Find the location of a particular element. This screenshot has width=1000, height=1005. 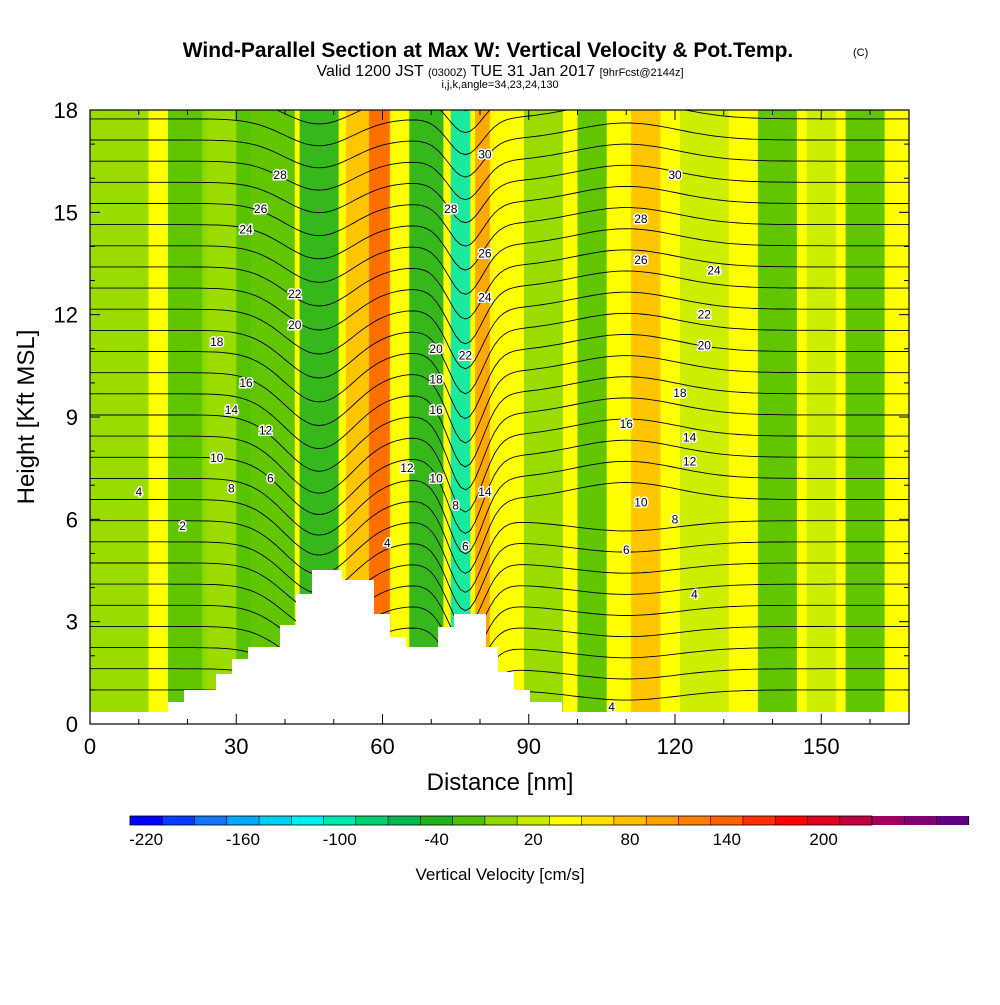

y-tick-label: 0 is located at coordinates (72, 724).